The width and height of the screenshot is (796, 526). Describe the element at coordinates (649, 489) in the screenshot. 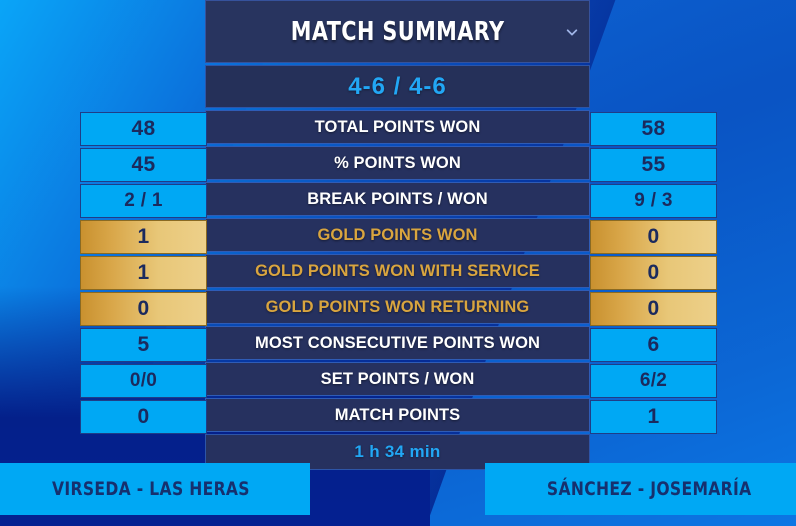

I see `team-name-right: SÁNCHEZ - JOSEMARÍA` at that location.